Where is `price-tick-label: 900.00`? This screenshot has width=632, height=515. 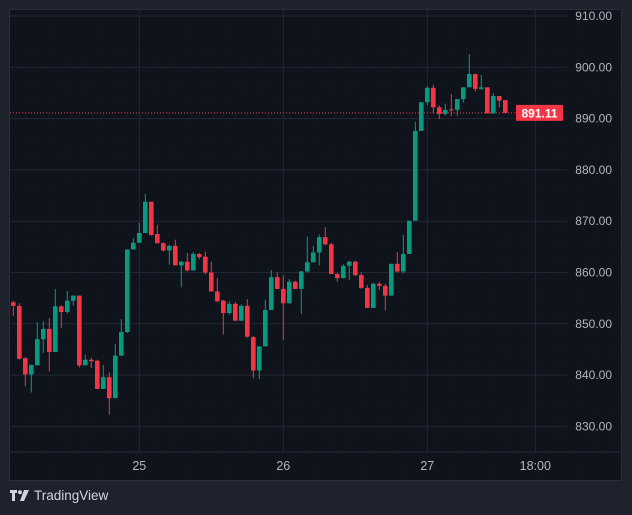 price-tick-label: 900.00 is located at coordinates (593, 67).